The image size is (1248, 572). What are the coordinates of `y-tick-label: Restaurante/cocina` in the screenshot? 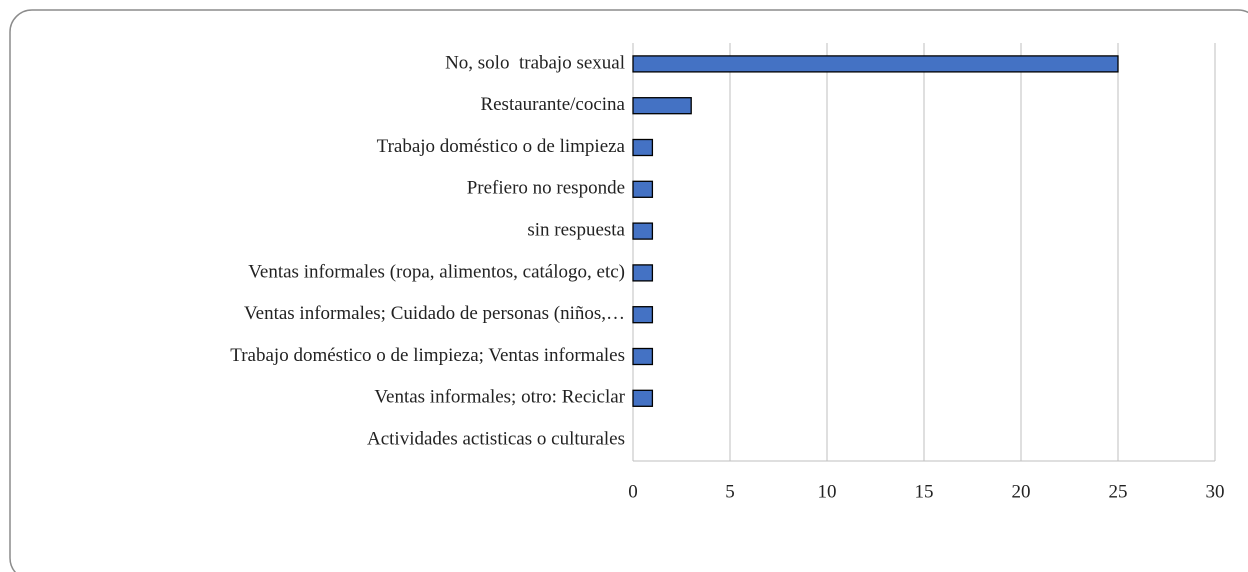 It's located at (552, 104).